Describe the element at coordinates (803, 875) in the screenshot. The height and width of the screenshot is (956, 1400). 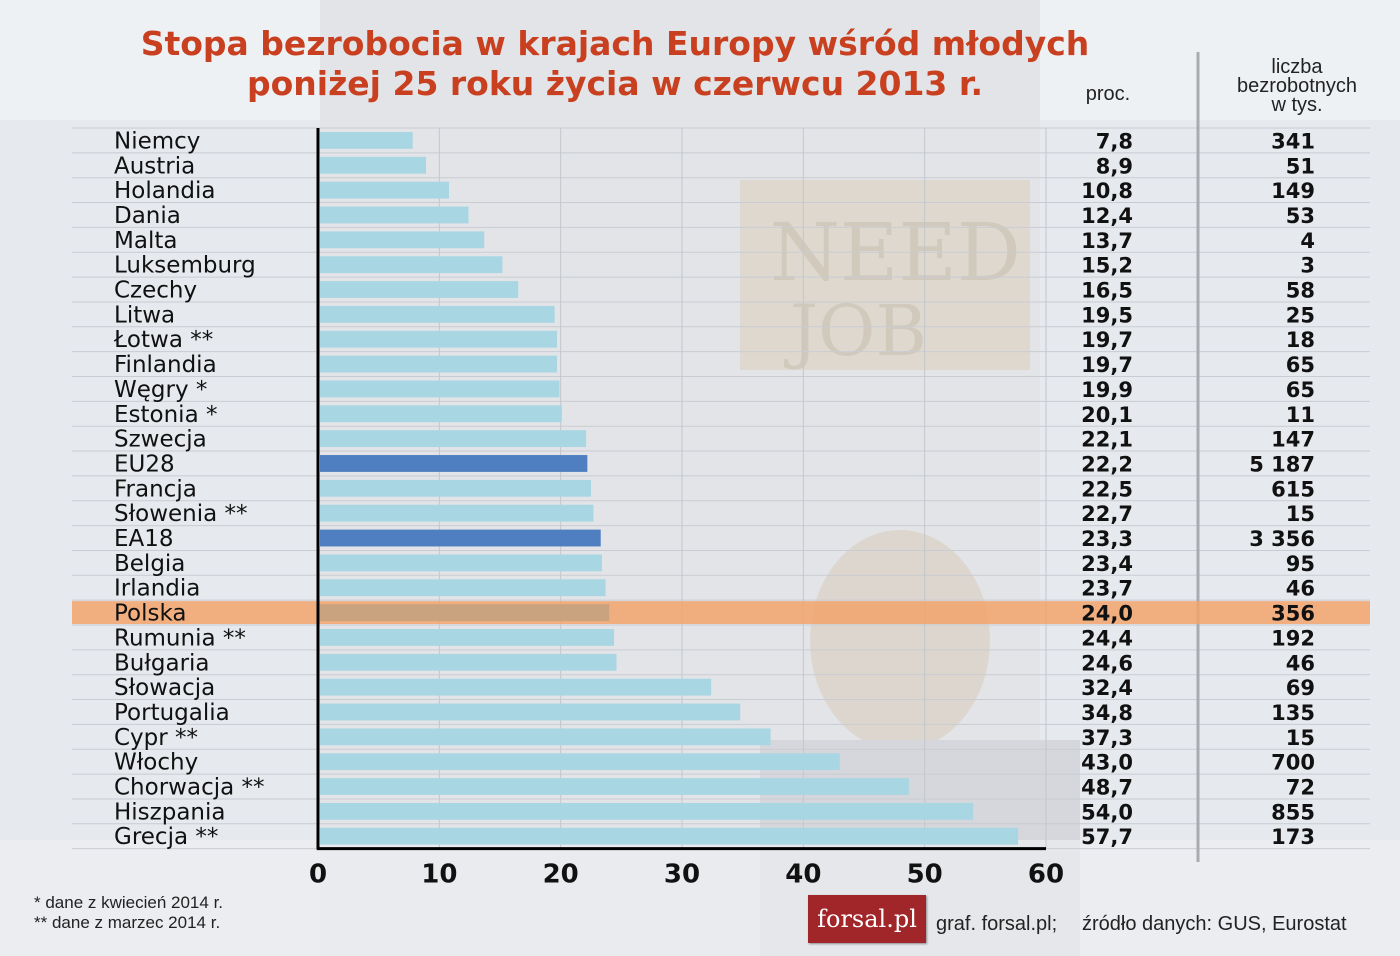
I see `x-tick-label: 40` at that location.